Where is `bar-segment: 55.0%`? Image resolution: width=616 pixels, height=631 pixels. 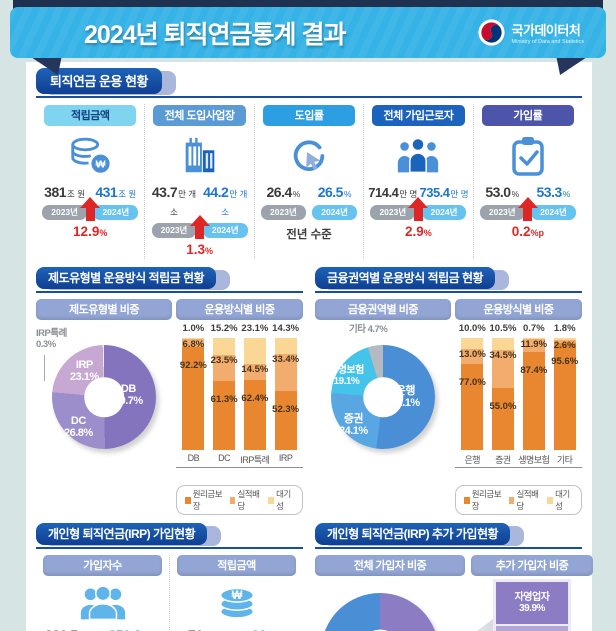 bar-segment: 55.0% is located at coordinates (503, 419).